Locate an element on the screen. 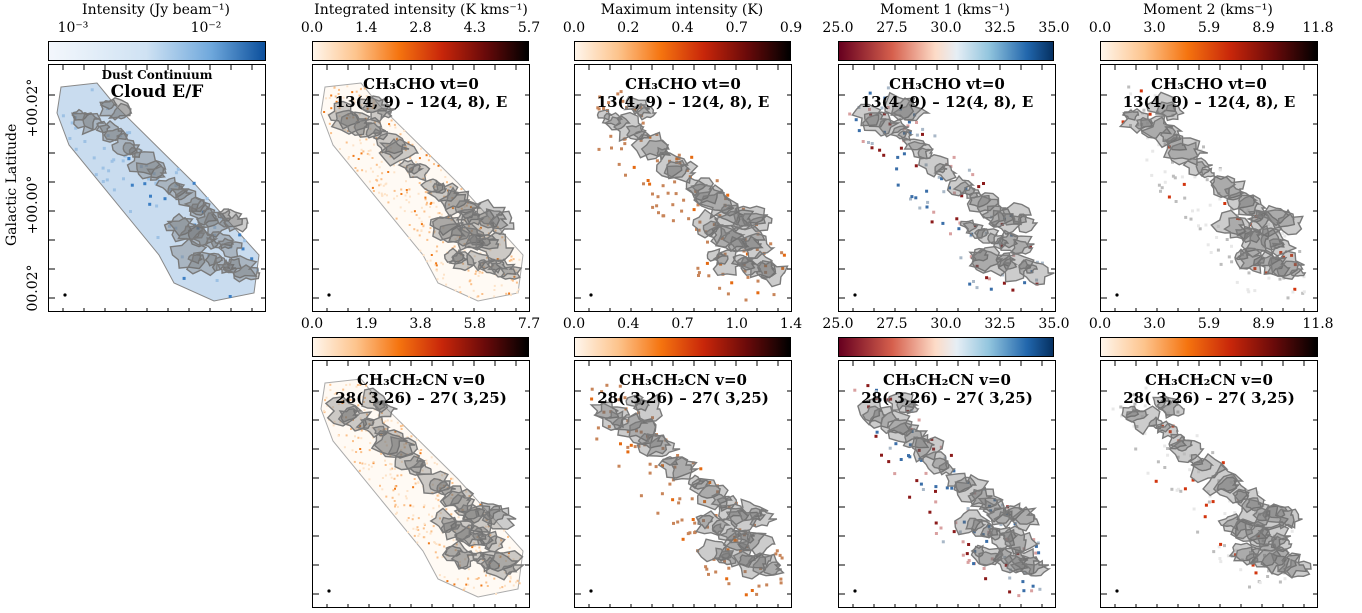 Image resolution: width=1362 pixels, height=613 pixels. colorbar-tick-label: 27.5 is located at coordinates (892, 28).